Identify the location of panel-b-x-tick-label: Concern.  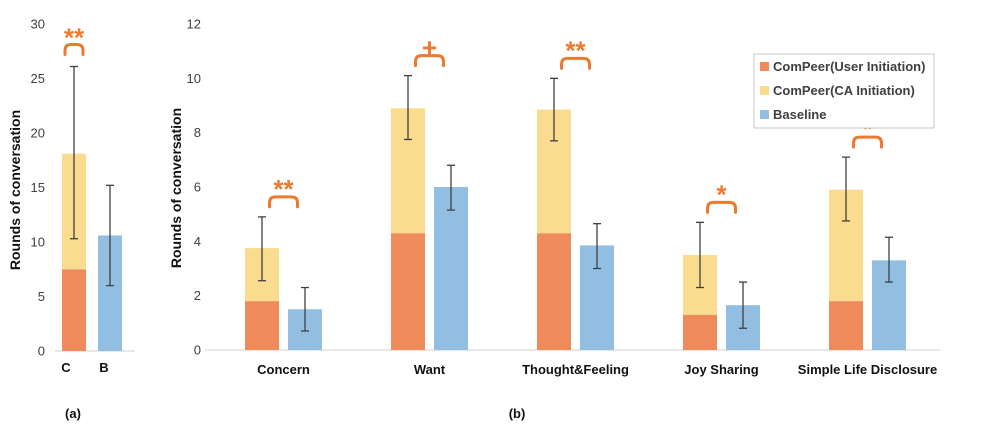
(283, 369).